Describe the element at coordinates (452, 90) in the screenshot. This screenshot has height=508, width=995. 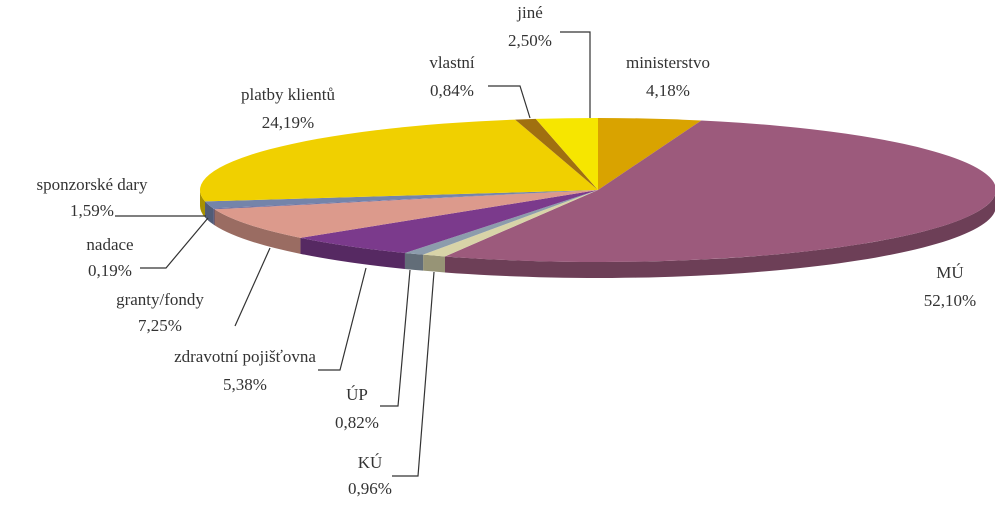
I see `value-label: 0,84%` at that location.